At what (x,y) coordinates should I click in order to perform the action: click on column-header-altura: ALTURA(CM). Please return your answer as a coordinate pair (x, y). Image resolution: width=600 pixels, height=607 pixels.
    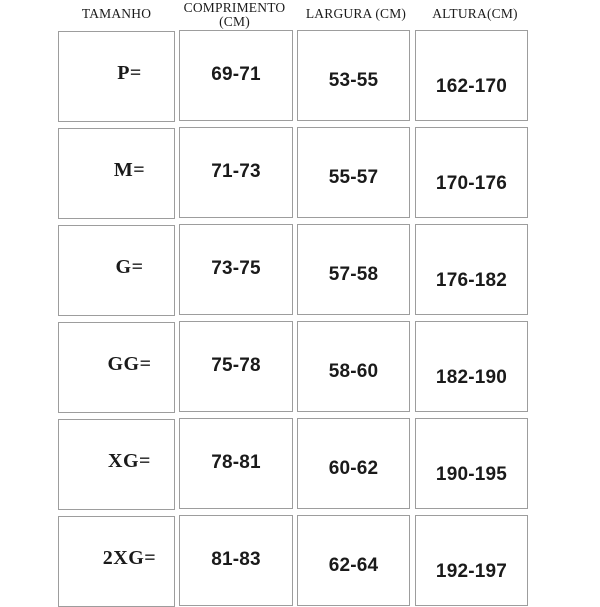
    Looking at the image, I should click on (475, 13).